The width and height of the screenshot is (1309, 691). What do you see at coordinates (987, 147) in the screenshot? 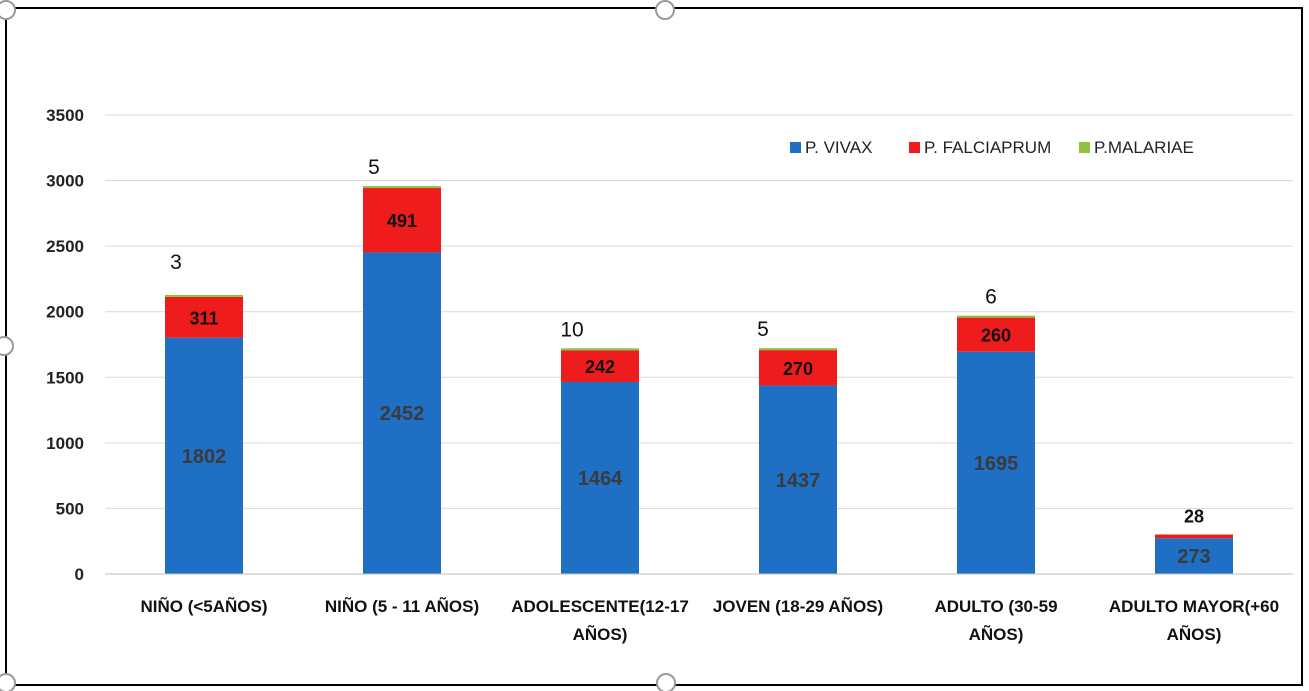
I see `legend-label: P. FALCIAPRUM` at bounding box center [987, 147].